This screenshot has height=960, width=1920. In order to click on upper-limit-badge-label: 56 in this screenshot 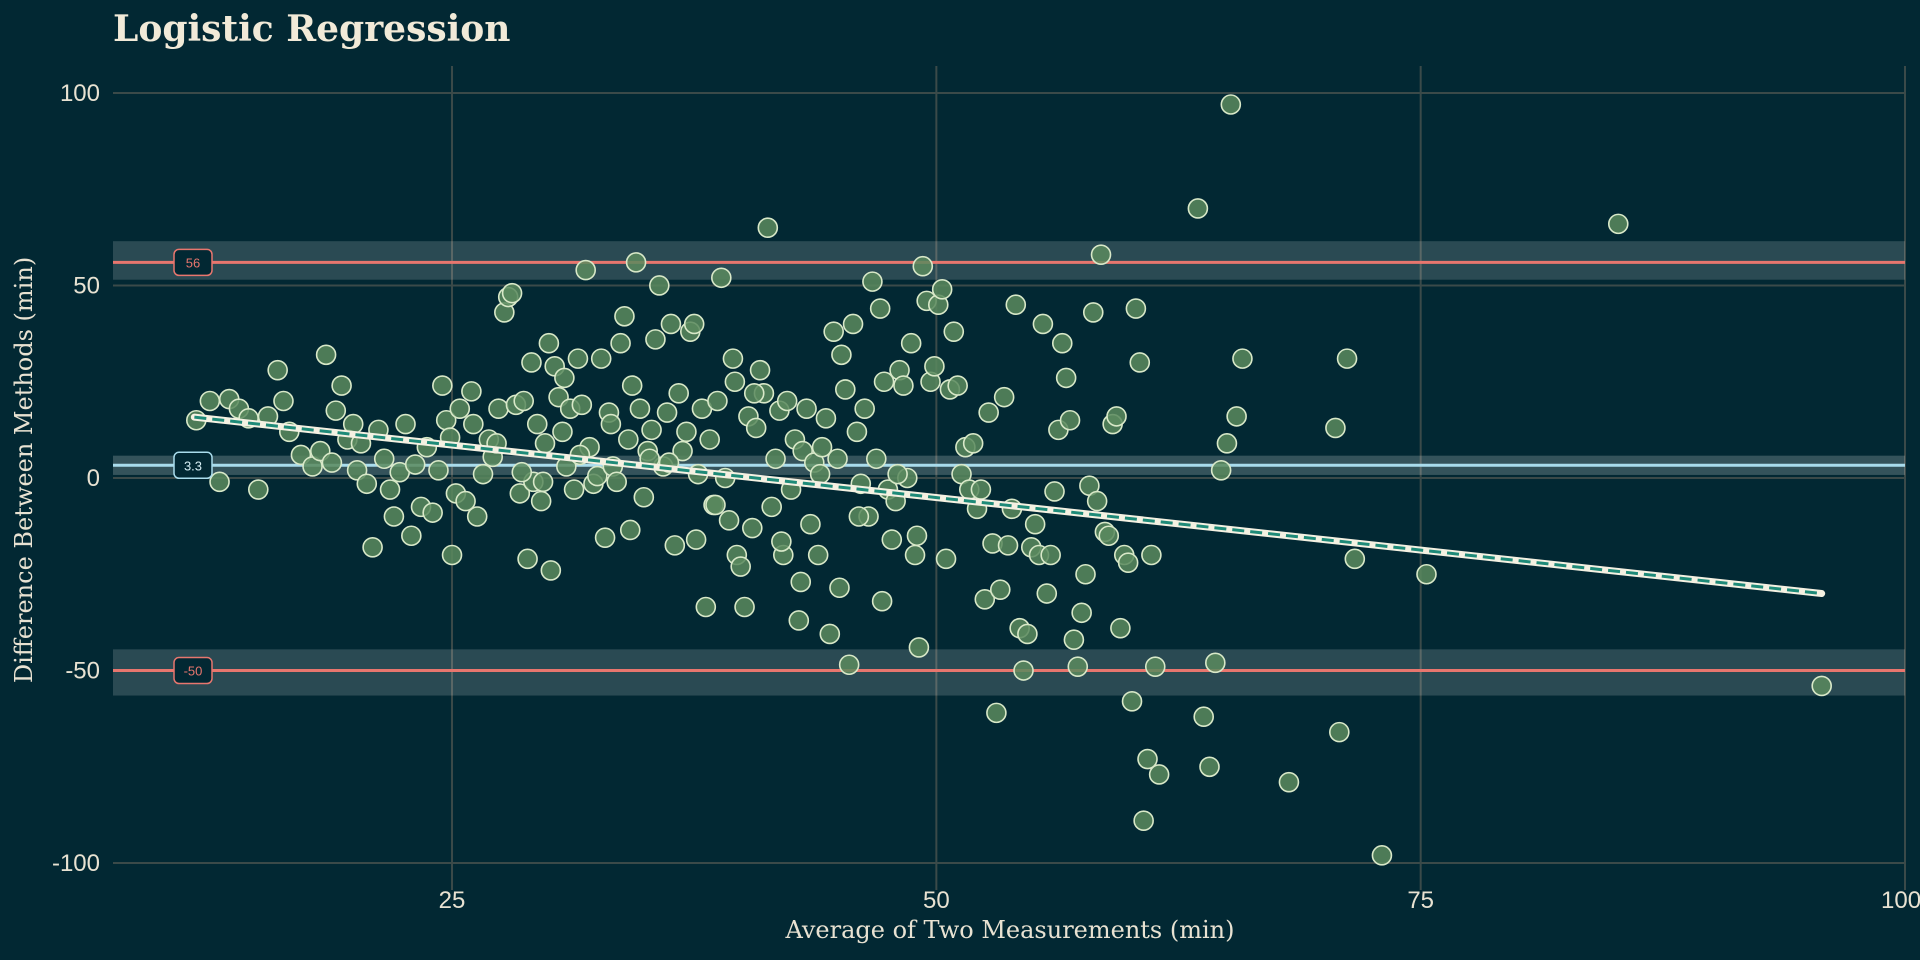, I will do `click(193, 262)`.